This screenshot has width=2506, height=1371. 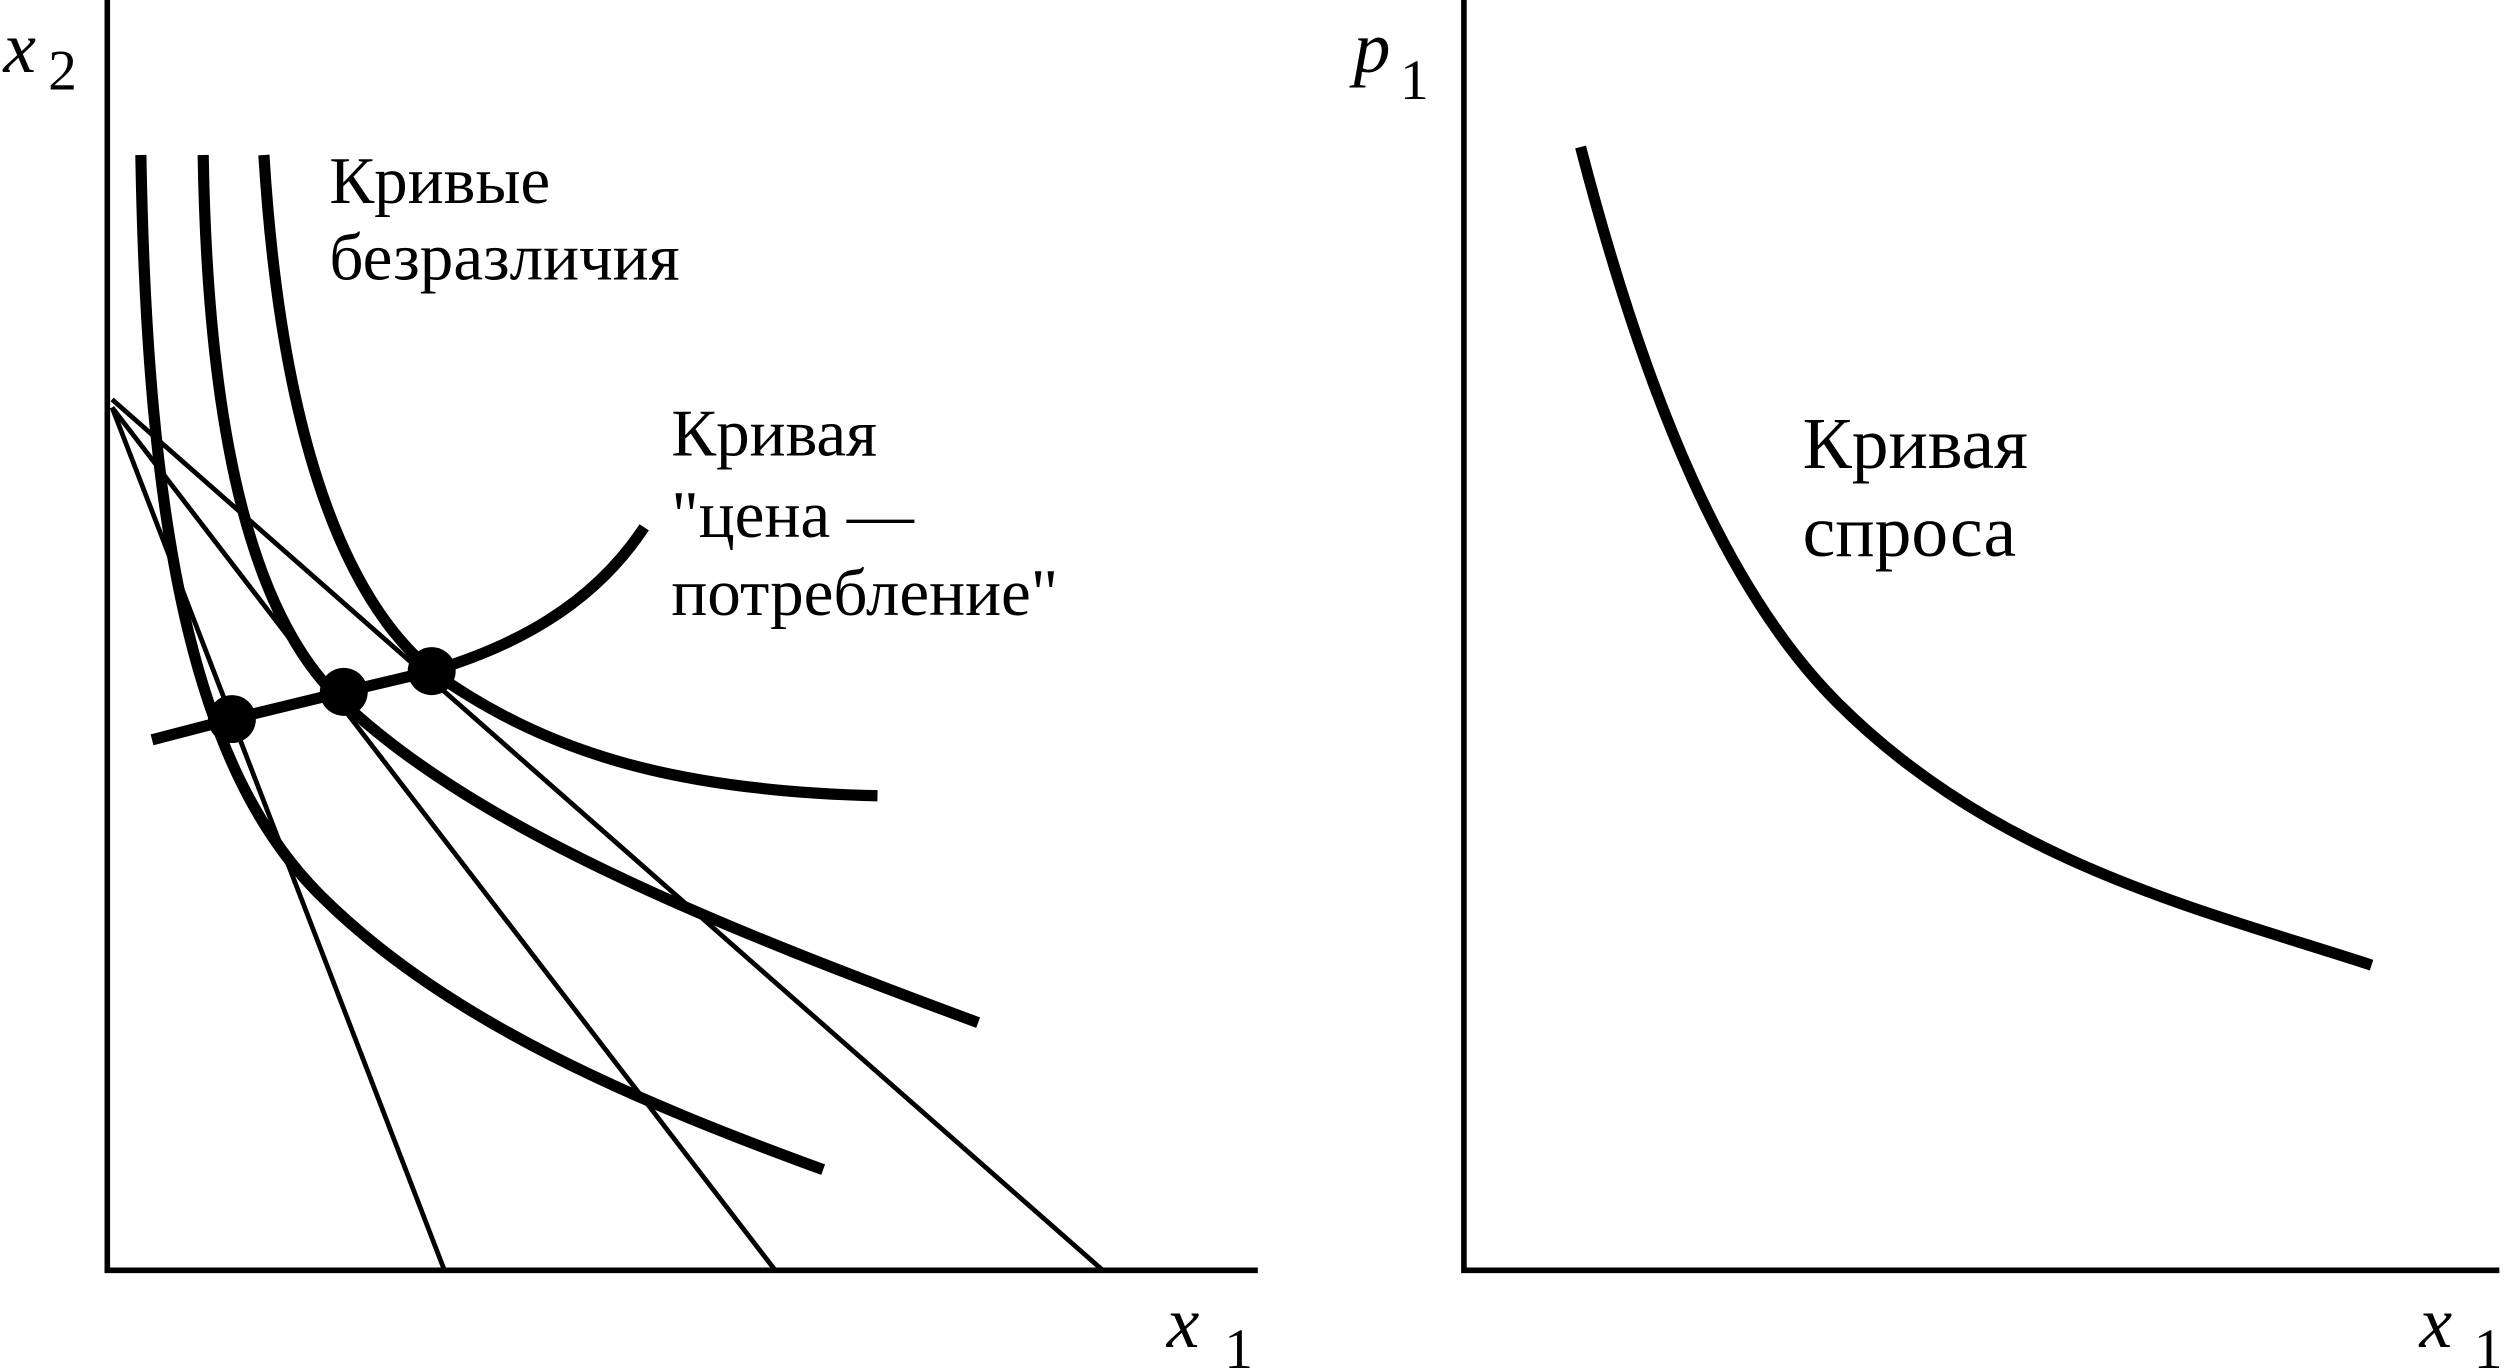 What do you see at coordinates (62, 70) in the screenshot?
I see `y-axis-subscript: 2` at bounding box center [62, 70].